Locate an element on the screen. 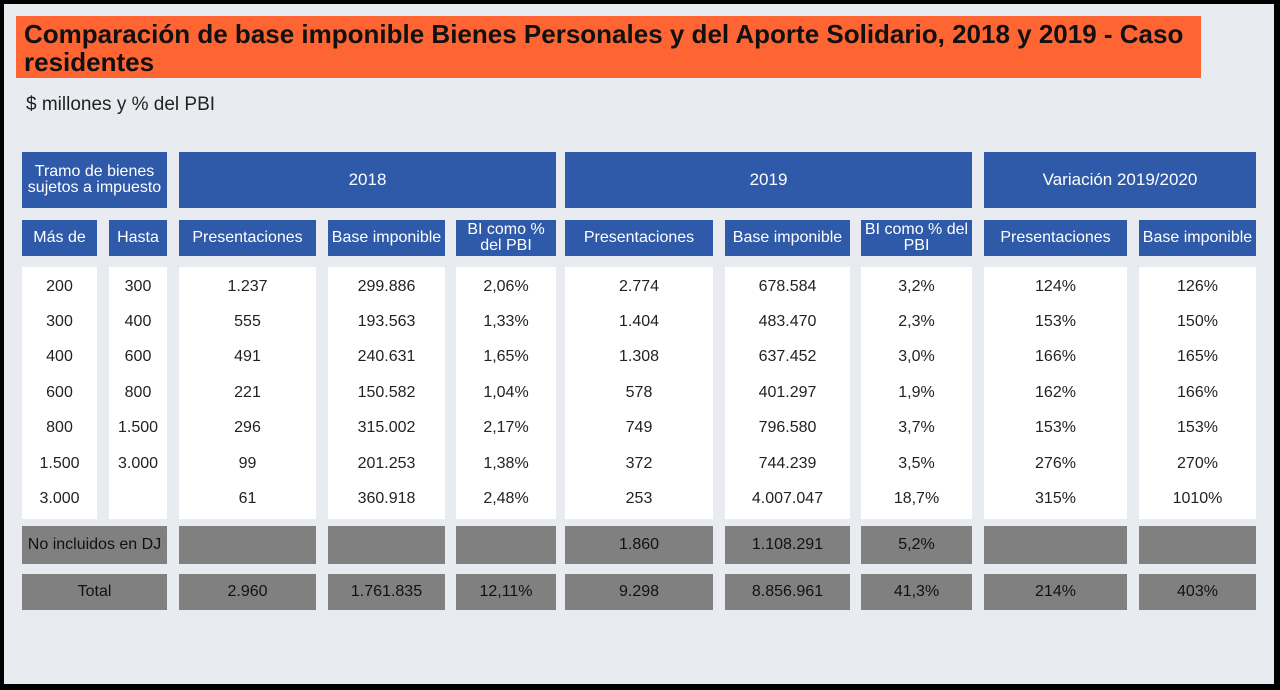 This screenshot has height=690, width=1280. table-cell: 296 is located at coordinates (247, 428).